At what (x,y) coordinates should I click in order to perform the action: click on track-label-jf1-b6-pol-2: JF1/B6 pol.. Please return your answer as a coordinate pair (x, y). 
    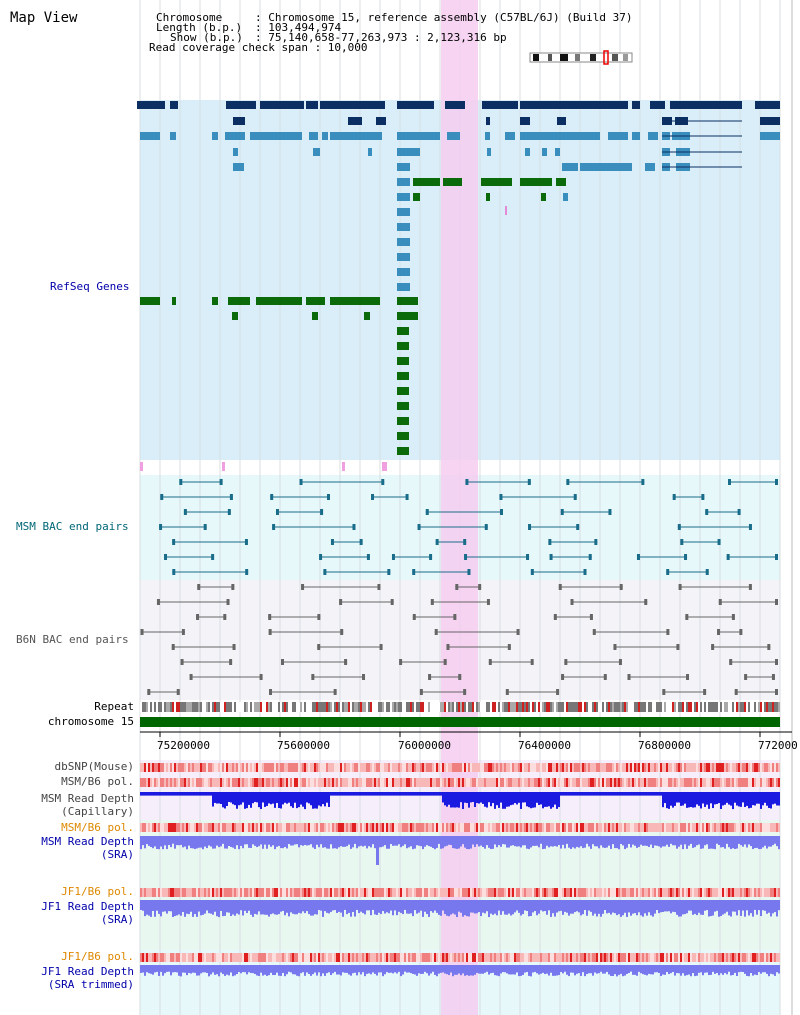
    Looking at the image, I should click on (97, 956).